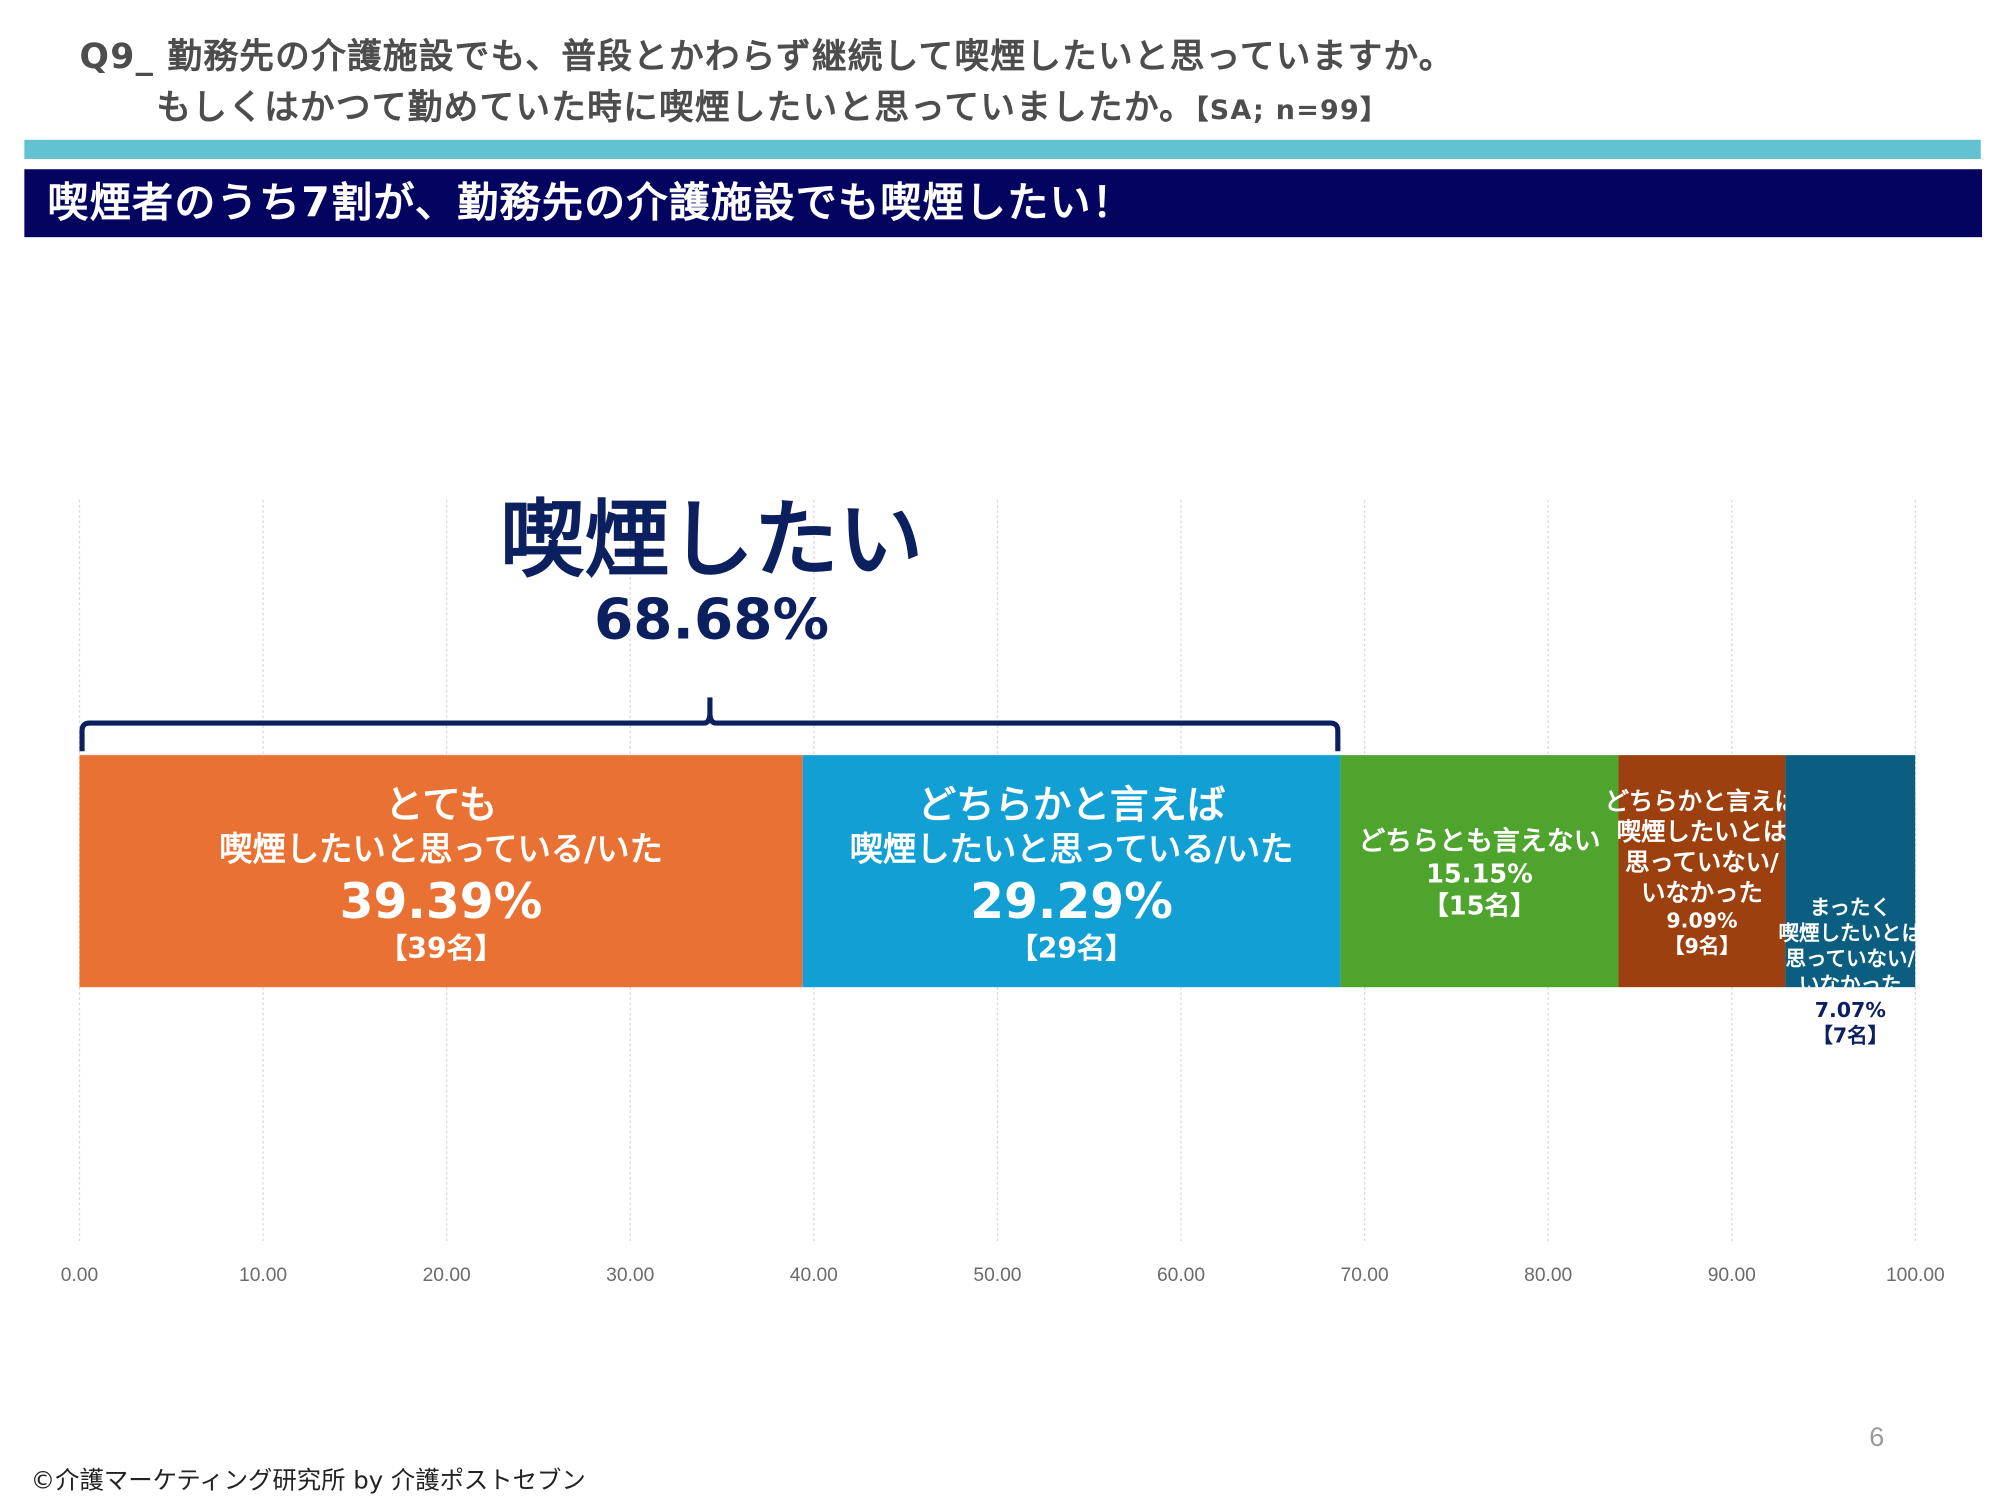  What do you see at coordinates (997, 1275) in the screenshot?
I see `x-tick-label: 50.00` at bounding box center [997, 1275].